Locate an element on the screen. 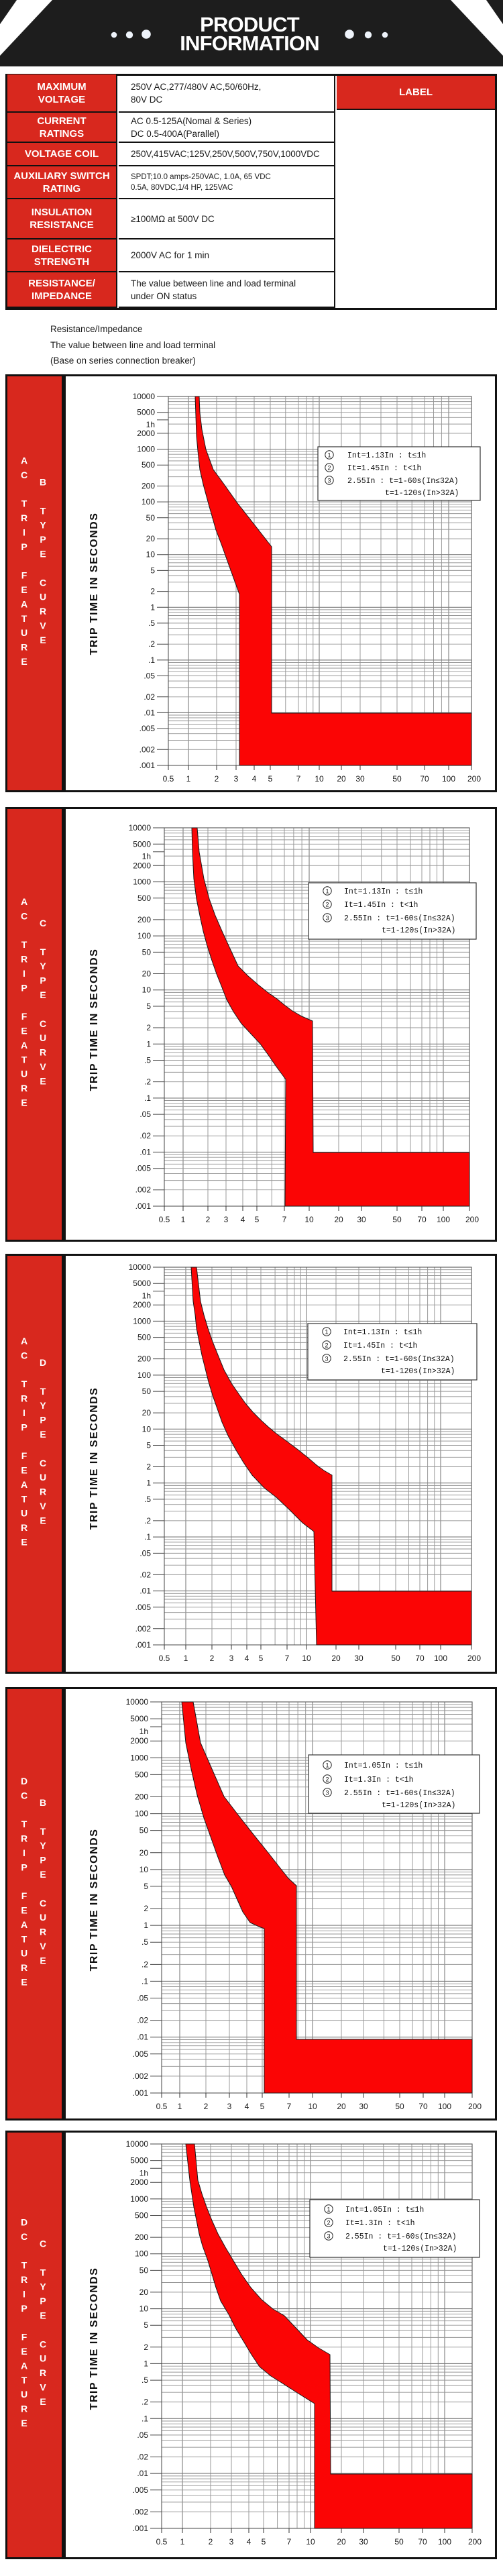 The height and width of the screenshot is (2576, 503). svg-text: .005 is located at coordinates (147, 728).